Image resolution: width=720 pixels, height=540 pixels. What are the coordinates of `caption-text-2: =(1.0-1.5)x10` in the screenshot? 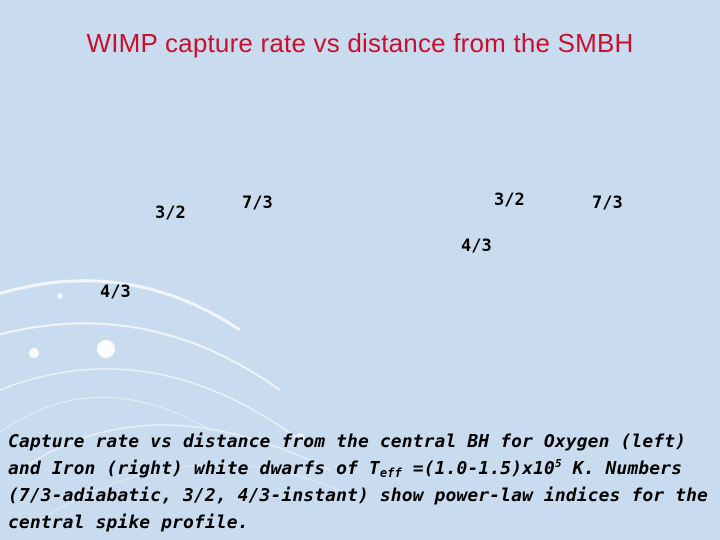 It's located at (478, 468).